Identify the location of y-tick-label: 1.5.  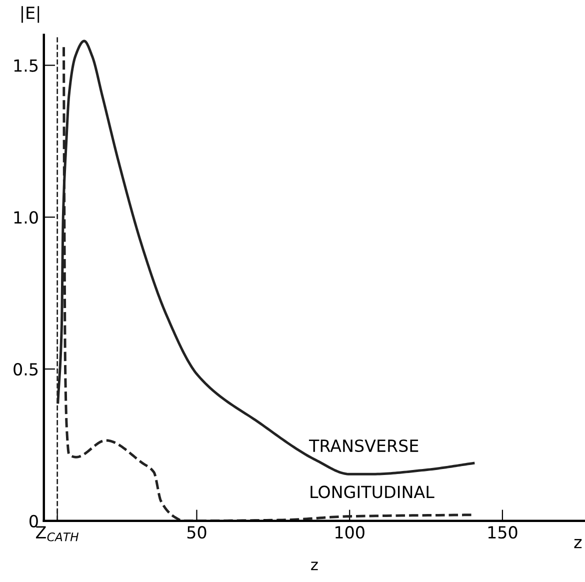
(26, 65).